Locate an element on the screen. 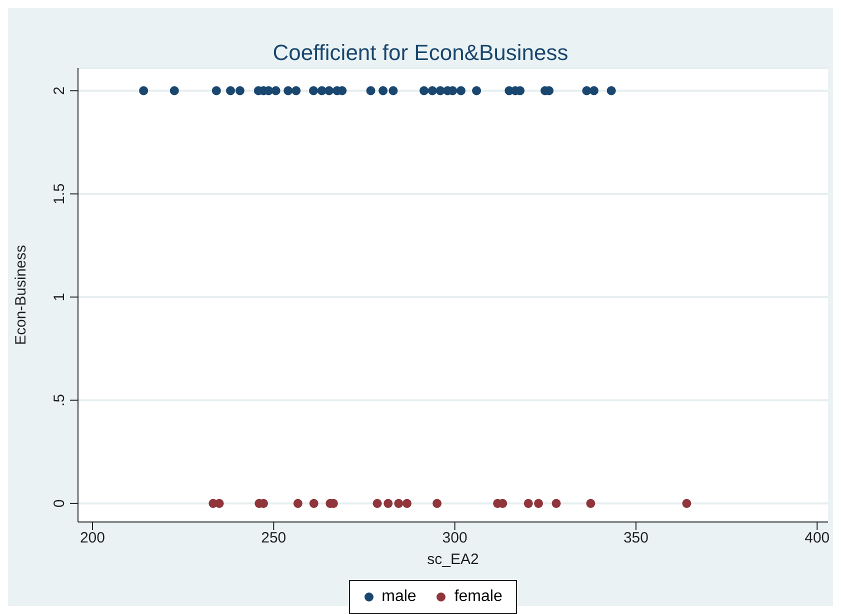  x-axis-title: sc_EA2 is located at coordinates (453, 559).